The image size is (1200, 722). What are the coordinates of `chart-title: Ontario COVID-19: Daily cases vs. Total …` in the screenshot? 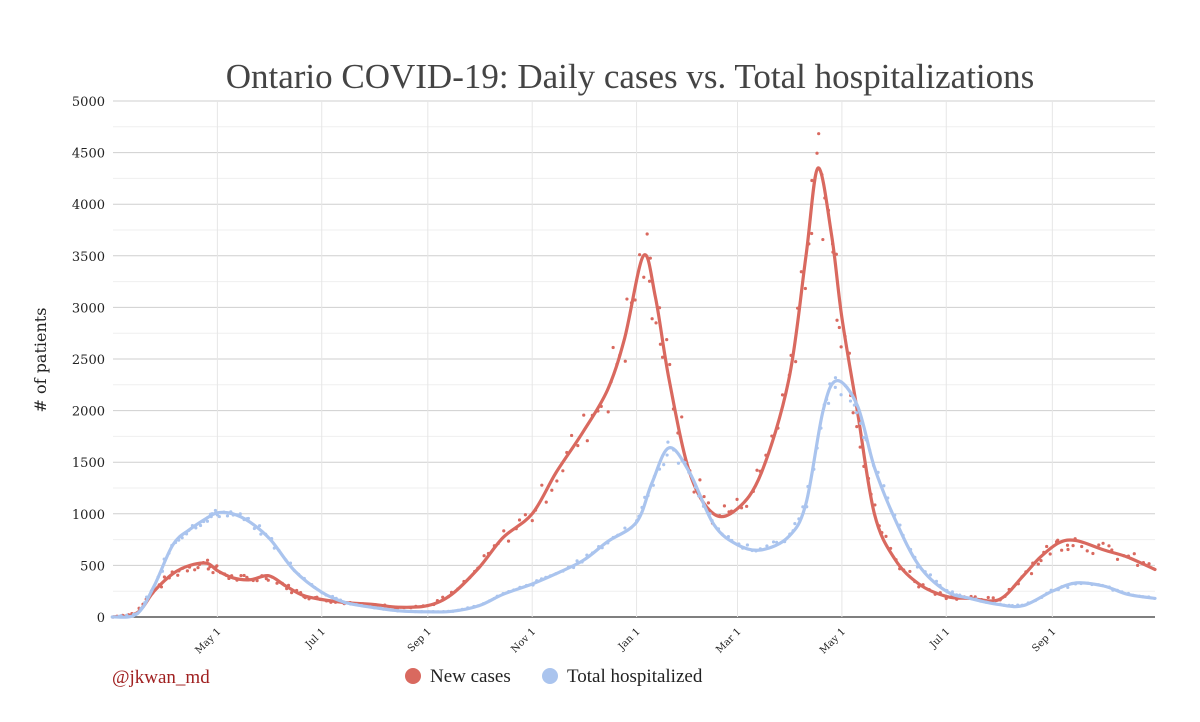 It's located at (630, 76).